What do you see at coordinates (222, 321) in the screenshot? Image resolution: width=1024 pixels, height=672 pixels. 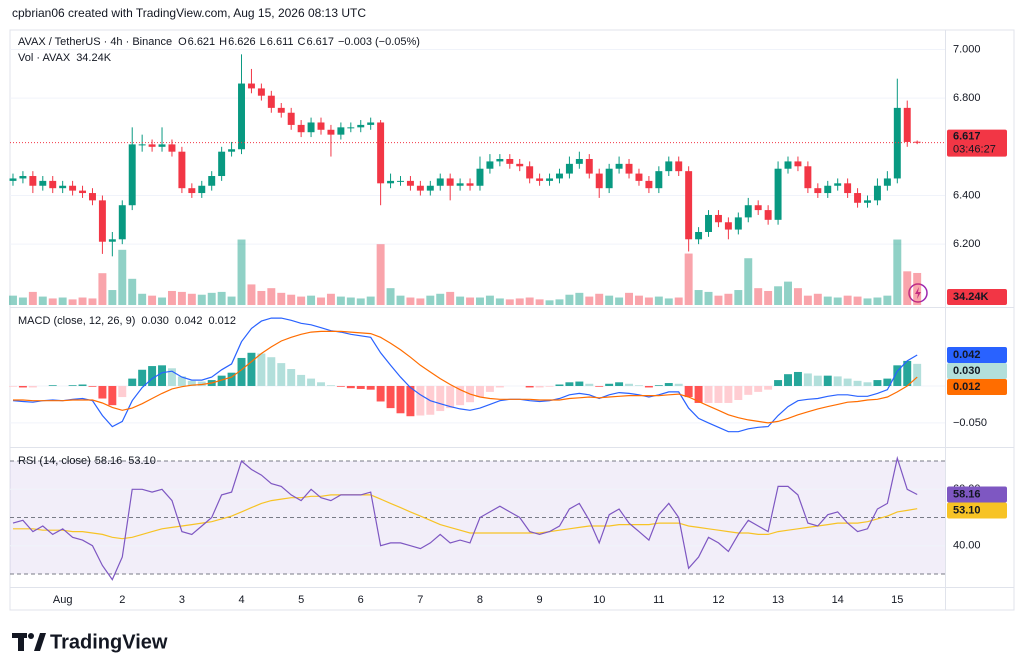 I see `signal-value: 0.012` at bounding box center [222, 321].